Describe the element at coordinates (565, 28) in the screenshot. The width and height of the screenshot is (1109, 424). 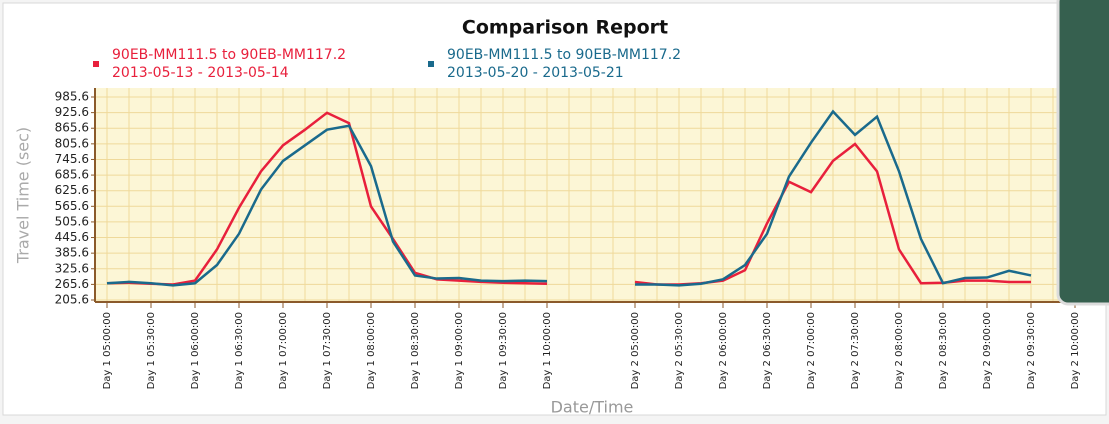
I see `chart-title: Comparison Report` at that location.